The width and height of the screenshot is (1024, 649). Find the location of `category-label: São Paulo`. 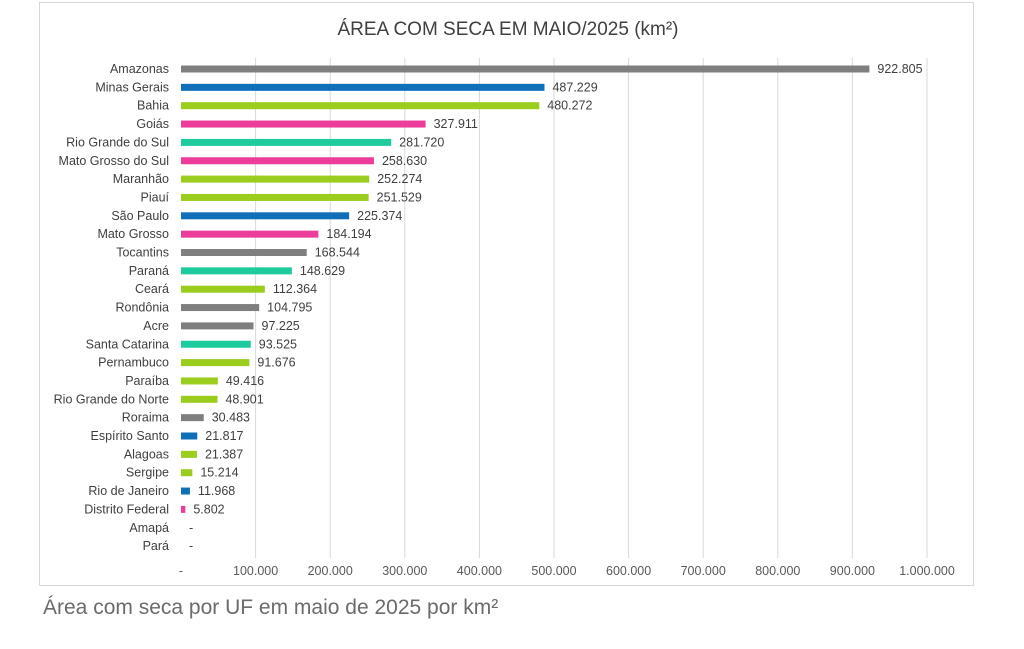

category-label: São Paulo is located at coordinates (140, 216).